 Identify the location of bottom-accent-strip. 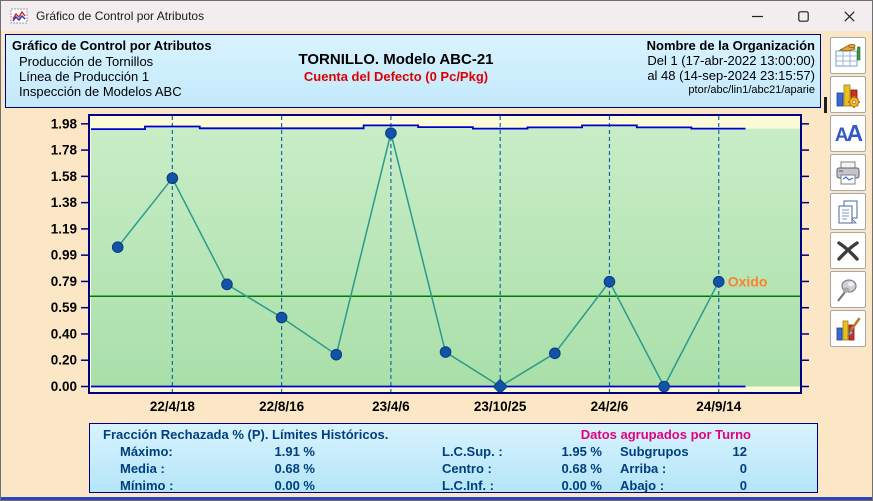
(436, 498).